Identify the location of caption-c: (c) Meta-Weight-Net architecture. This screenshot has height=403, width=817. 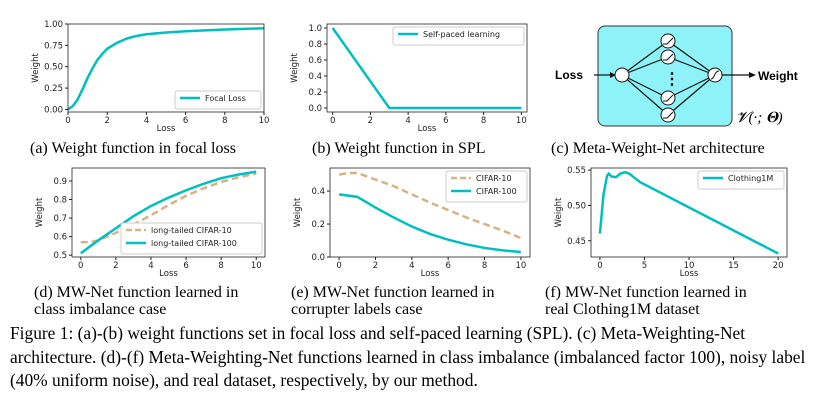
(658, 148).